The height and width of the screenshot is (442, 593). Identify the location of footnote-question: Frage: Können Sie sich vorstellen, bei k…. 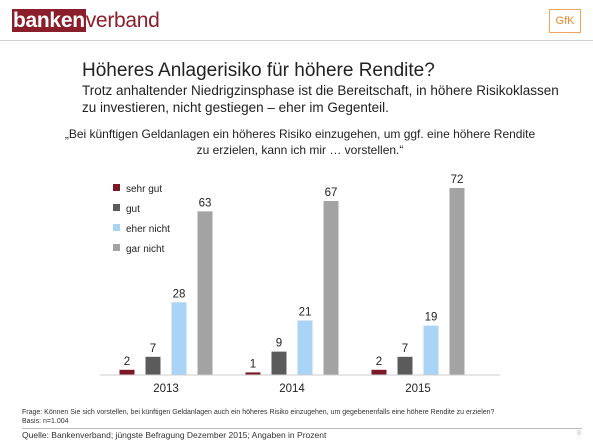
(258, 412).